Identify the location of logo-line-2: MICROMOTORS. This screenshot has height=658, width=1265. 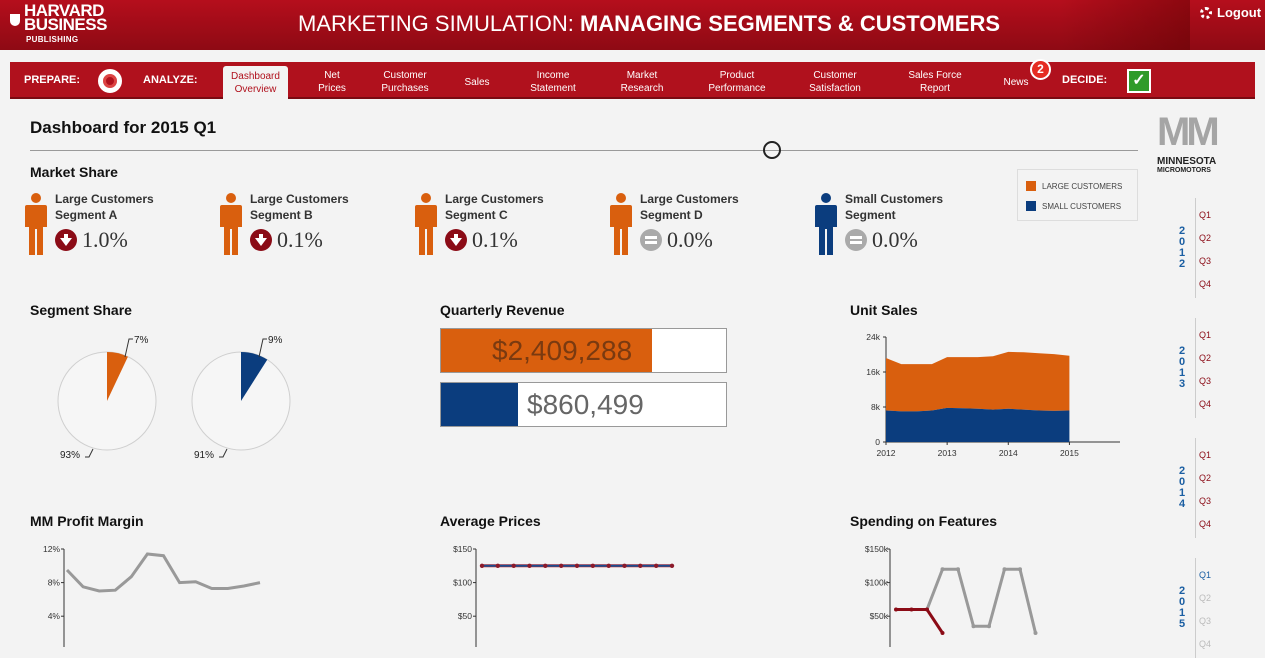
(1184, 170).